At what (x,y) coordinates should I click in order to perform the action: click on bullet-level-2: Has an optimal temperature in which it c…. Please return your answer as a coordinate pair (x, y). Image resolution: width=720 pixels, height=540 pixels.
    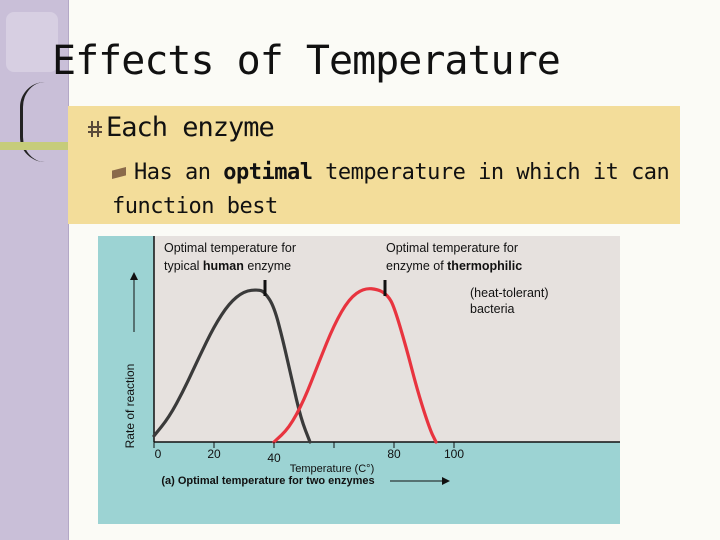
    Looking at the image, I should click on (392, 190).